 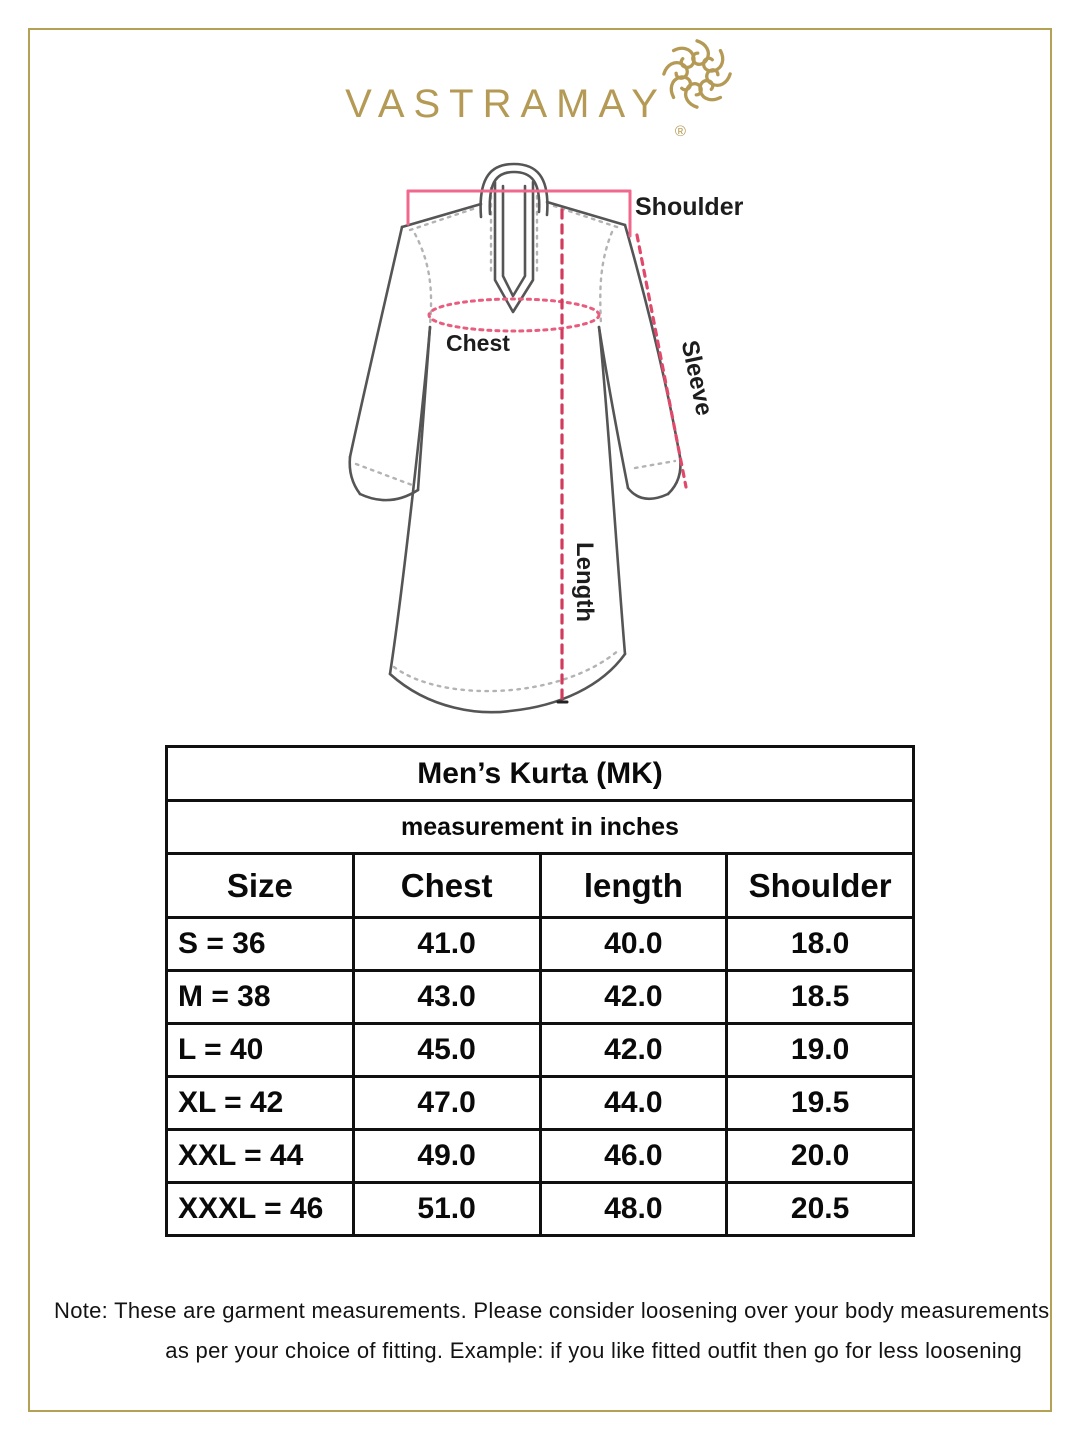 I want to click on table-row: XXL = 44 49.0 46.0 20.0, so click(x=540, y=1156).